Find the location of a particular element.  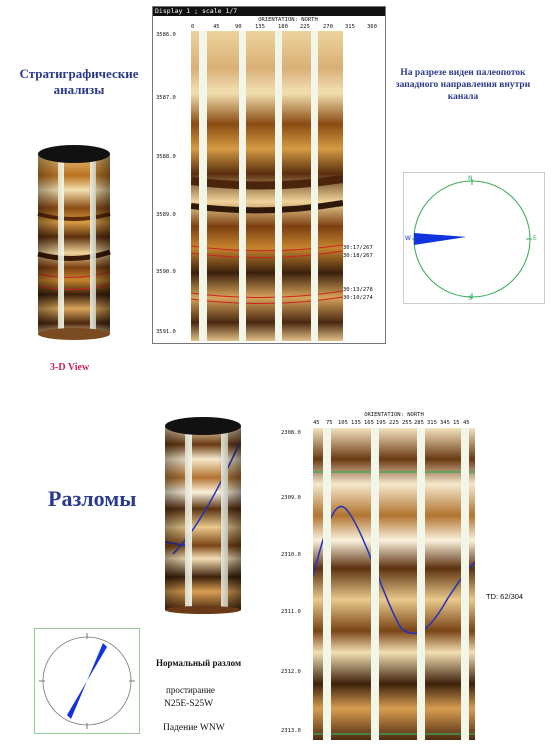

log-orientation-label: ORIENTATION: NORTH is located at coordinates (288, 20).